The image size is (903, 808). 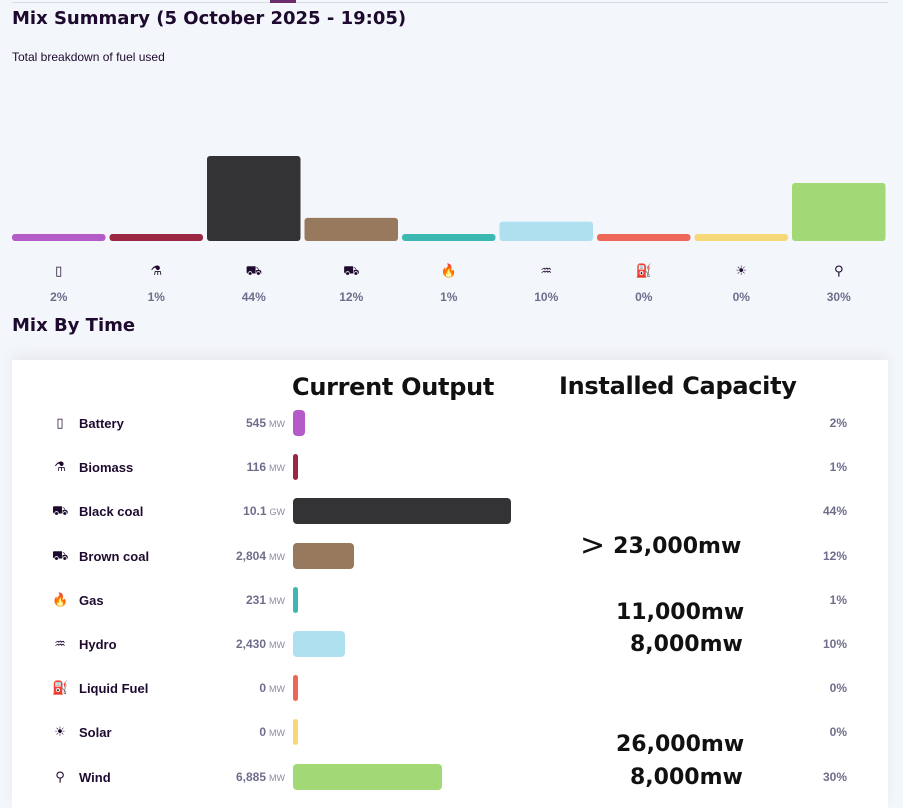 What do you see at coordinates (74, 325) in the screenshot?
I see `mix-by-time-title: Mix By Time` at bounding box center [74, 325].